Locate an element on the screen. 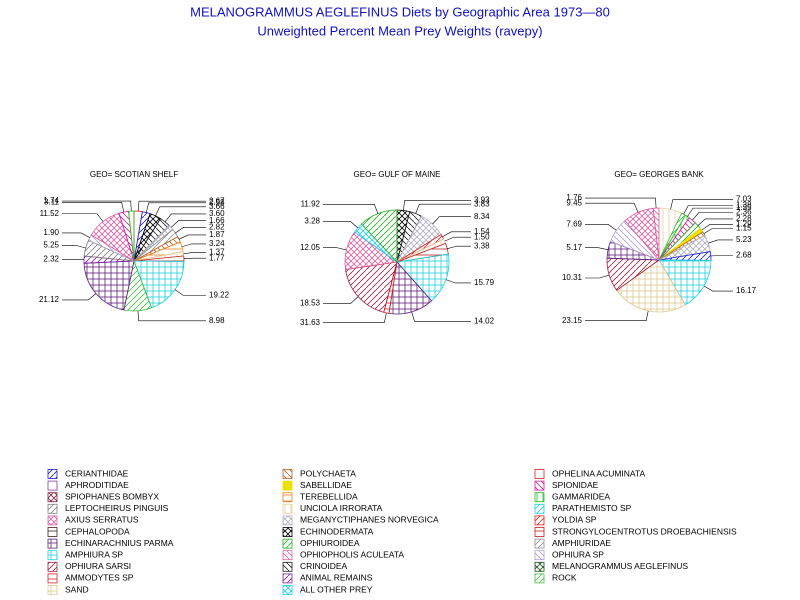 This screenshot has height=600, width=800. legend-label: OPHELINA ACUMINATA is located at coordinates (599, 473).